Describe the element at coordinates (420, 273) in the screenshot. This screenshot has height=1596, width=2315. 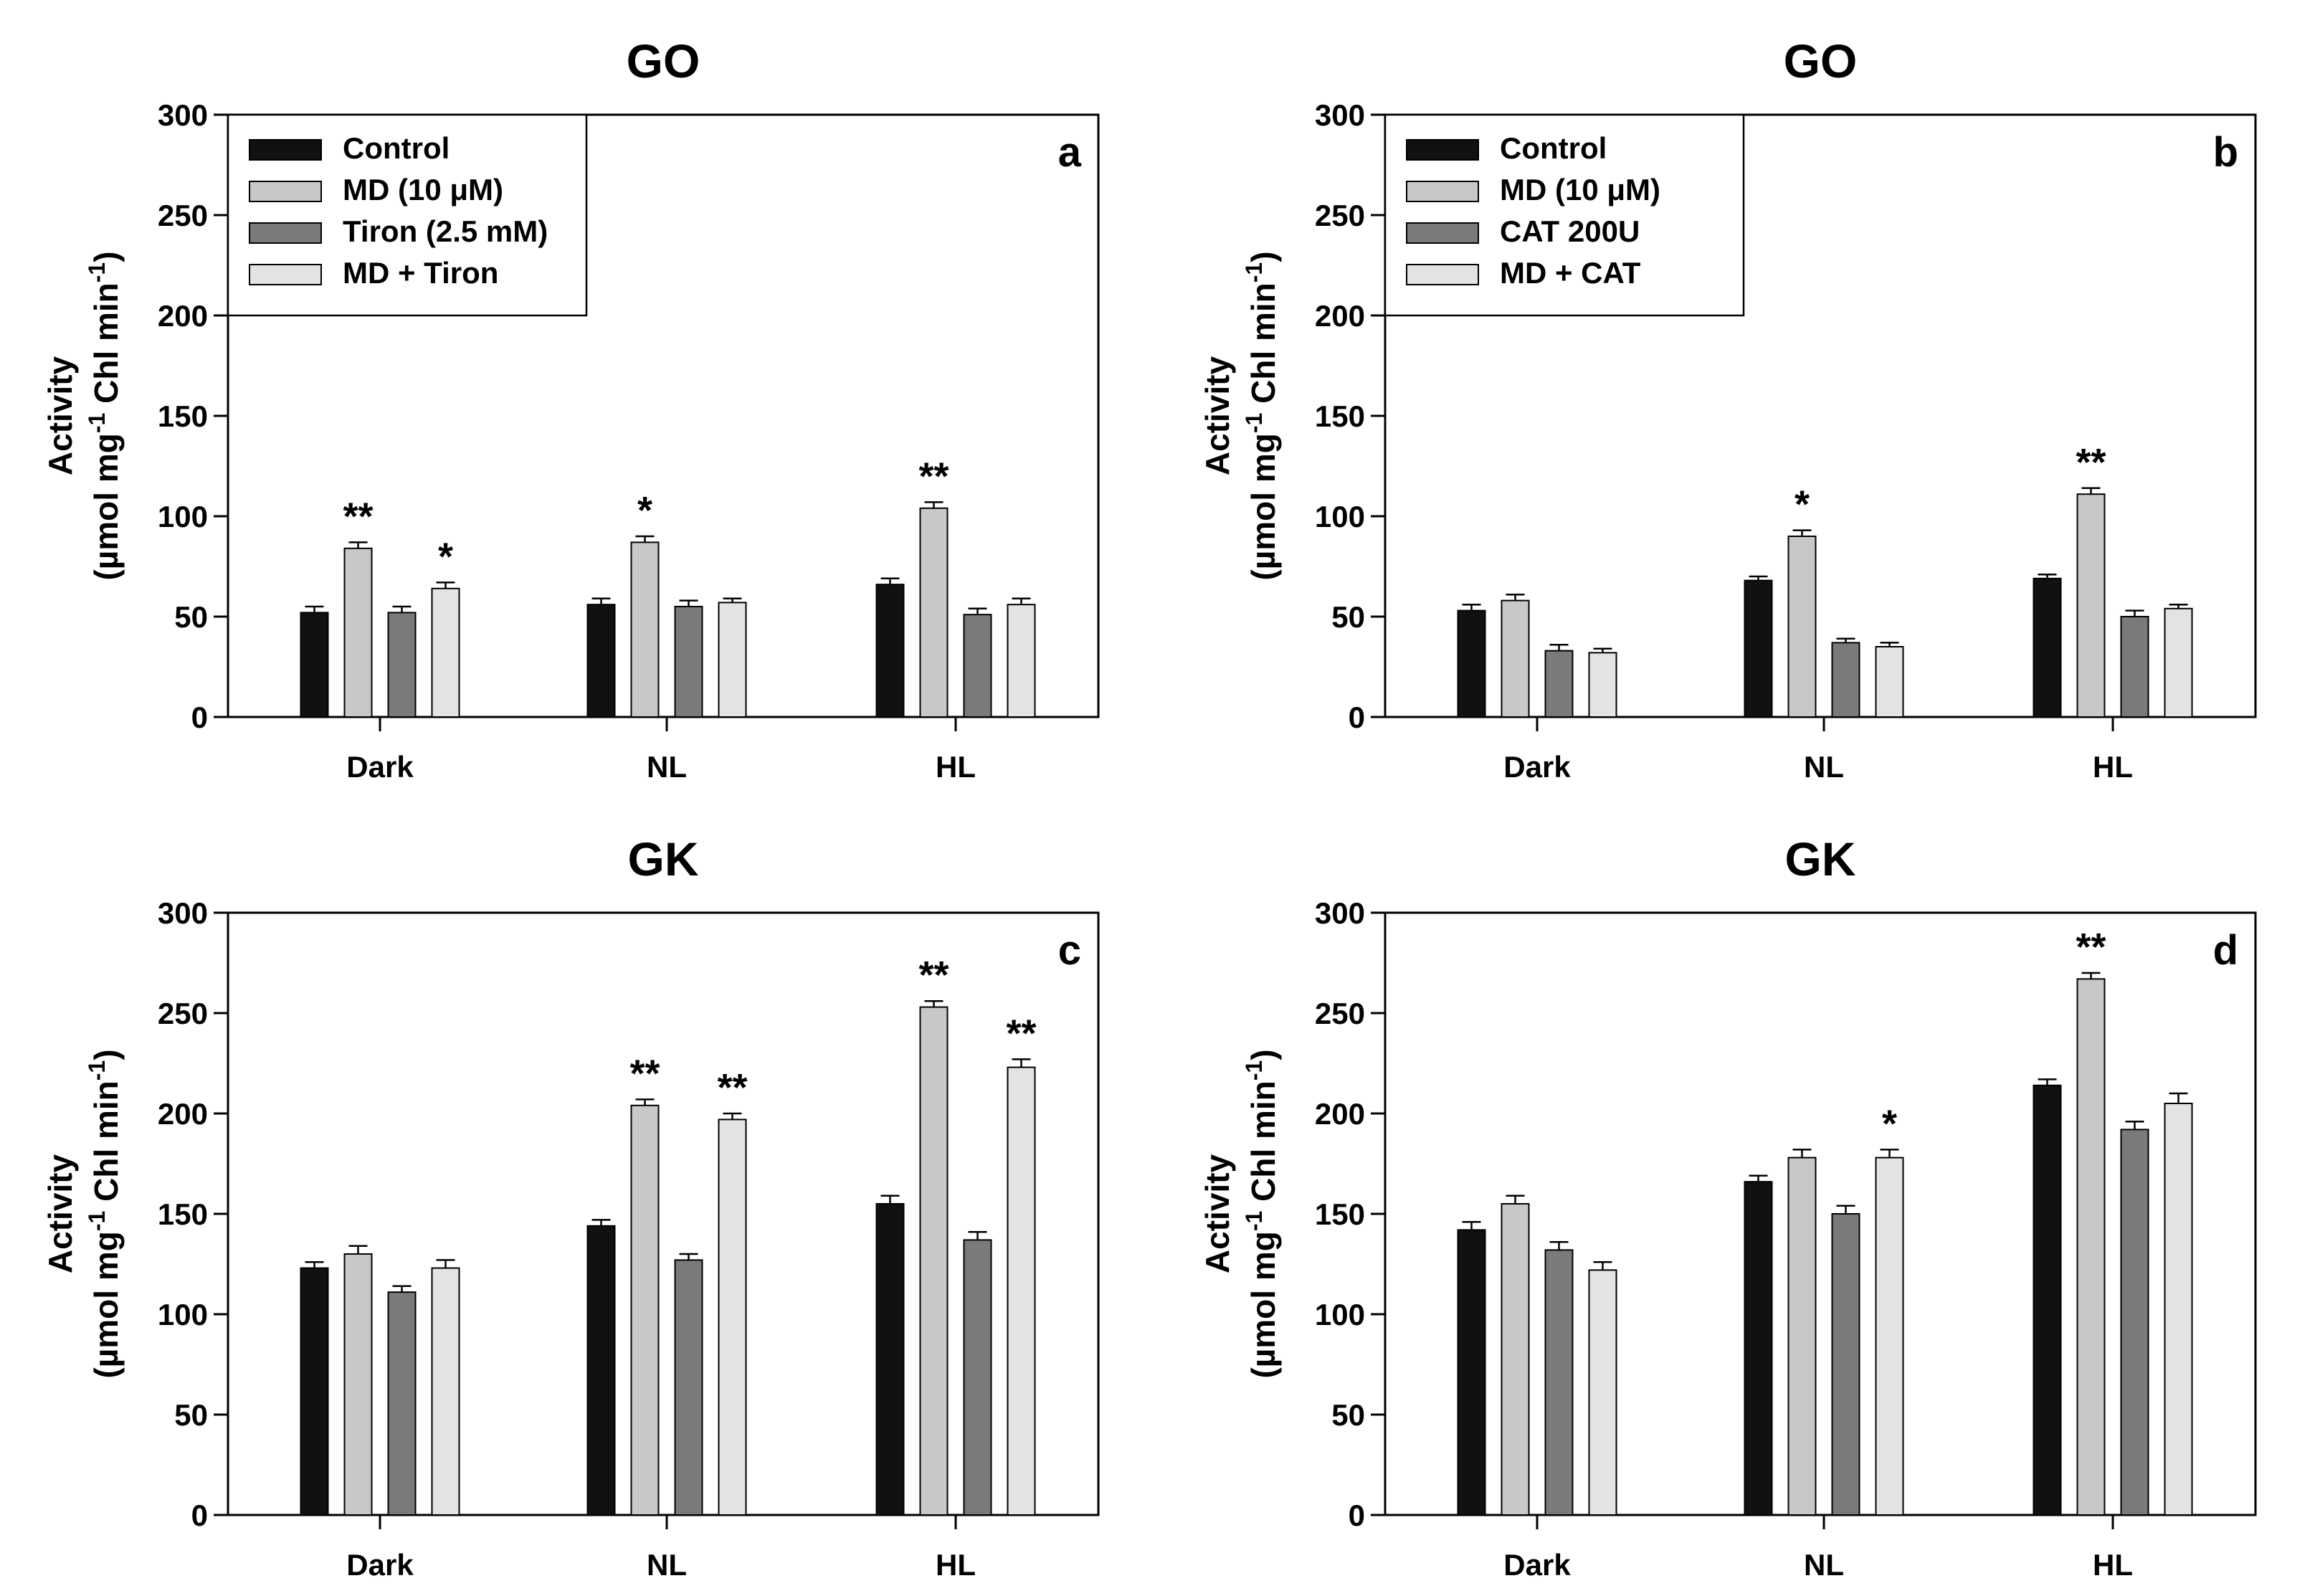
I see `legend-label: MD + Tiron` at that location.